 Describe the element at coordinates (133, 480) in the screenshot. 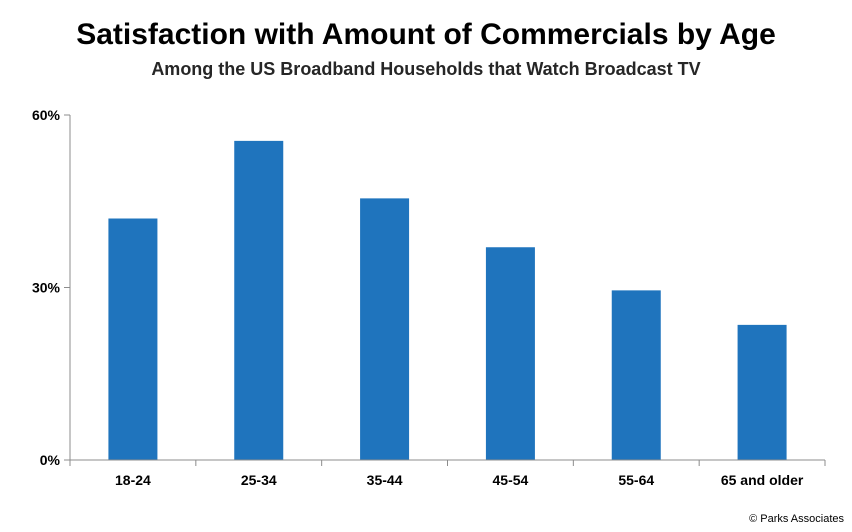

I see `x-tick-label: 18-24` at that location.